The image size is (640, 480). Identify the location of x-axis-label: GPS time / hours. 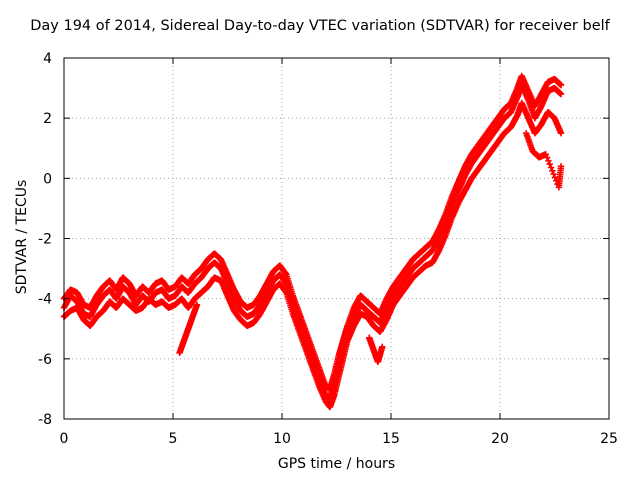
(336, 464).